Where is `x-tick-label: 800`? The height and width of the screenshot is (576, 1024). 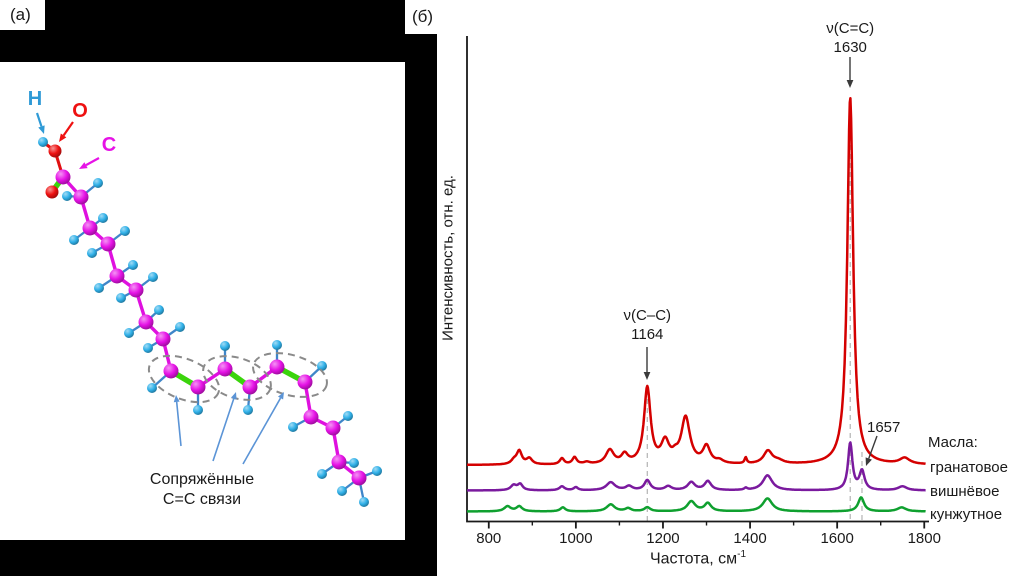 x-tick-label: 800 is located at coordinates (489, 538).